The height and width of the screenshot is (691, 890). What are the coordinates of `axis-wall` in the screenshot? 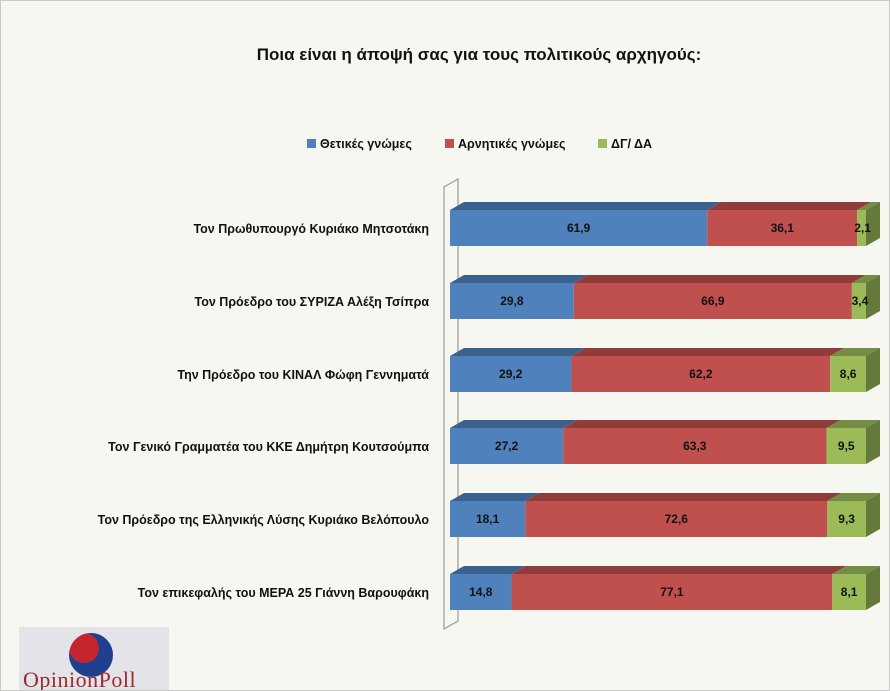 It's located at (451, 404).